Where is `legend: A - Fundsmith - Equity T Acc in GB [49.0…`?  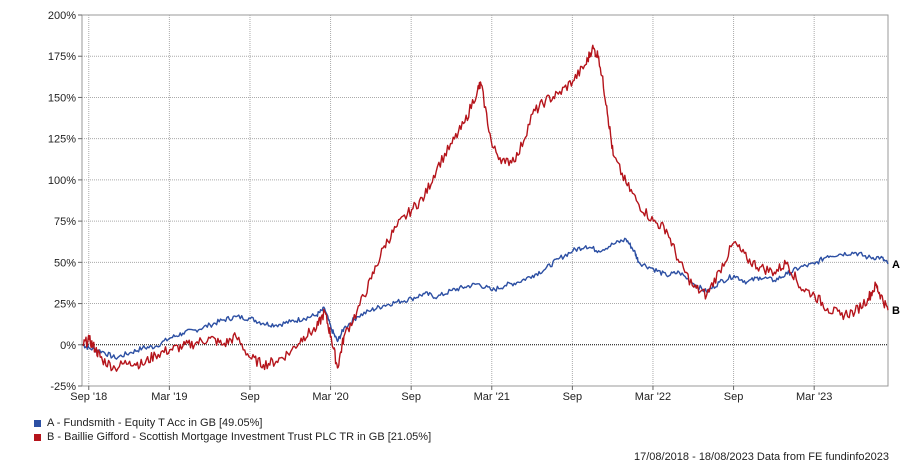
legend: A - Fundsmith - Equity T Acc in GB [49.0… is located at coordinates (232, 430).